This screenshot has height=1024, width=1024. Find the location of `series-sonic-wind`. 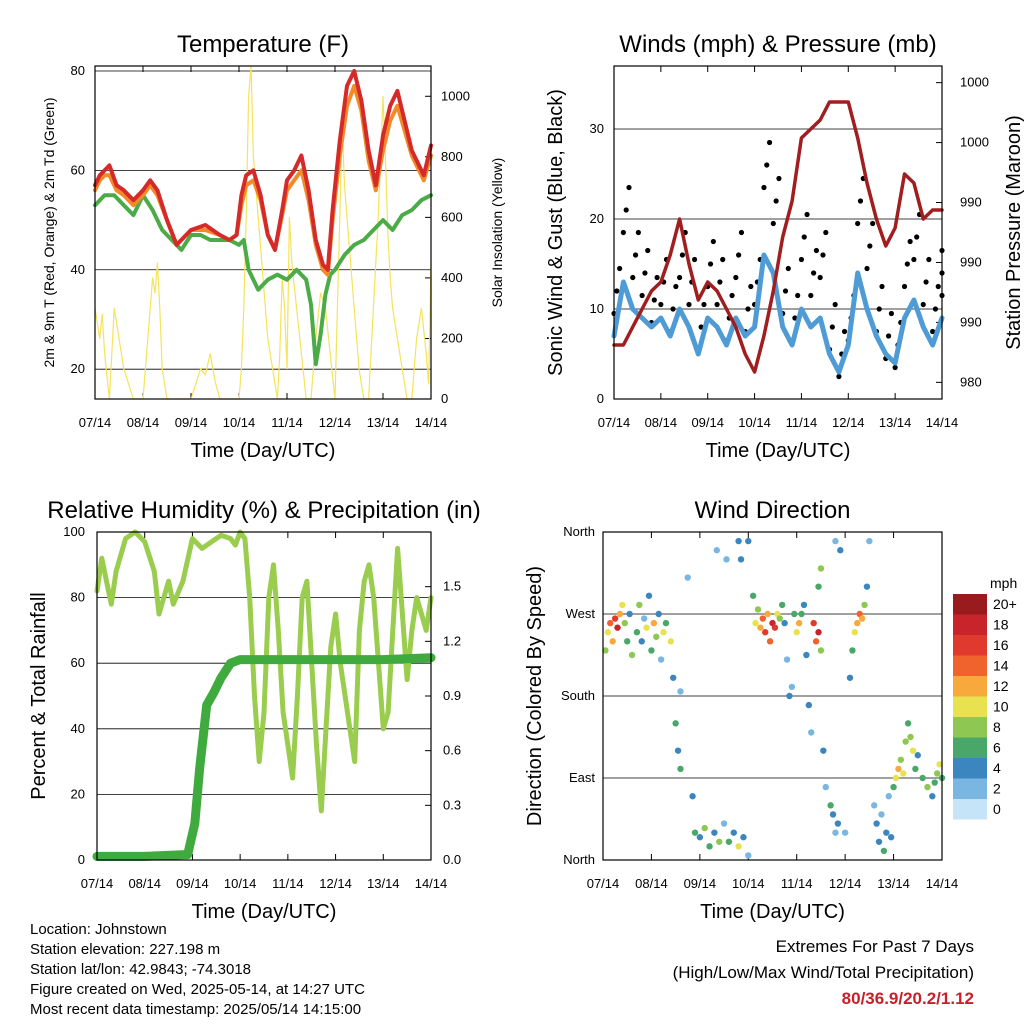

series-sonic-wind is located at coordinates (778, 313).